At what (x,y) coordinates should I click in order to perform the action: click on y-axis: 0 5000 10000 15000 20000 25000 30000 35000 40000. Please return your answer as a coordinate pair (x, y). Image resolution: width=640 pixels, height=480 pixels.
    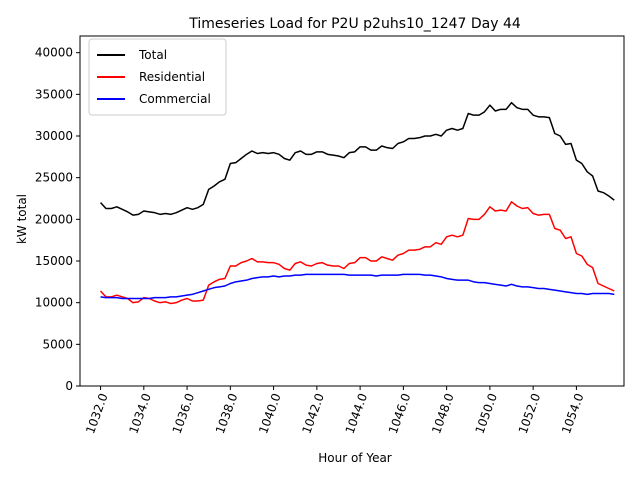
    Looking at the image, I should click on (57, 219).